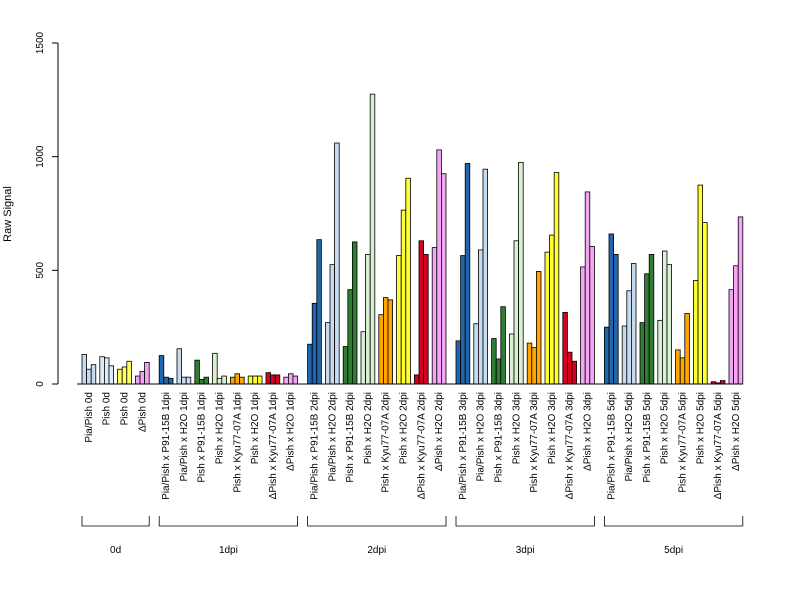  Describe the element at coordinates (534, 442) in the screenshot. I see `x-tick-label: Pish x Kyu77-07A 3dpi` at that location.